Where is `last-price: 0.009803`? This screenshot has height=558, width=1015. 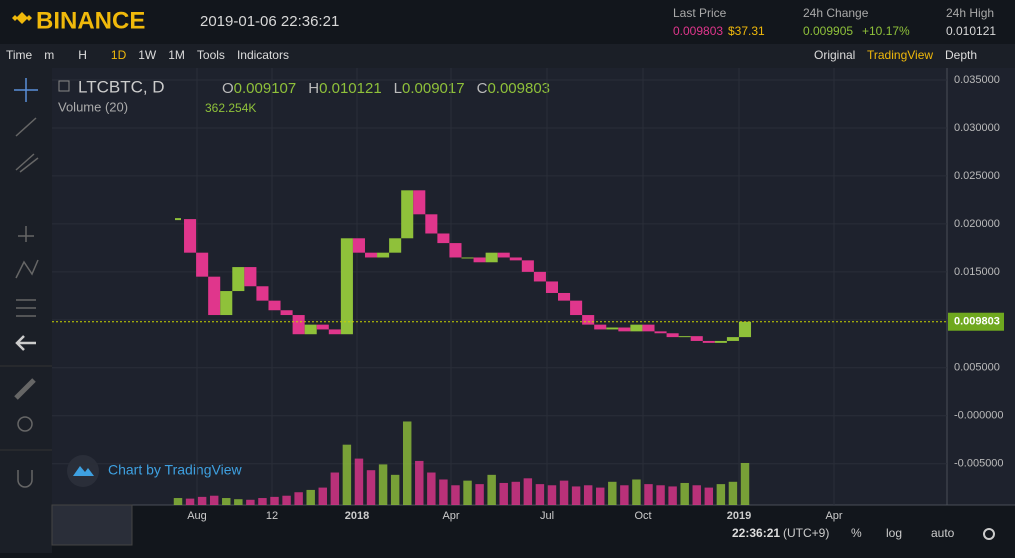 last-price: 0.009803 is located at coordinates (698, 31).